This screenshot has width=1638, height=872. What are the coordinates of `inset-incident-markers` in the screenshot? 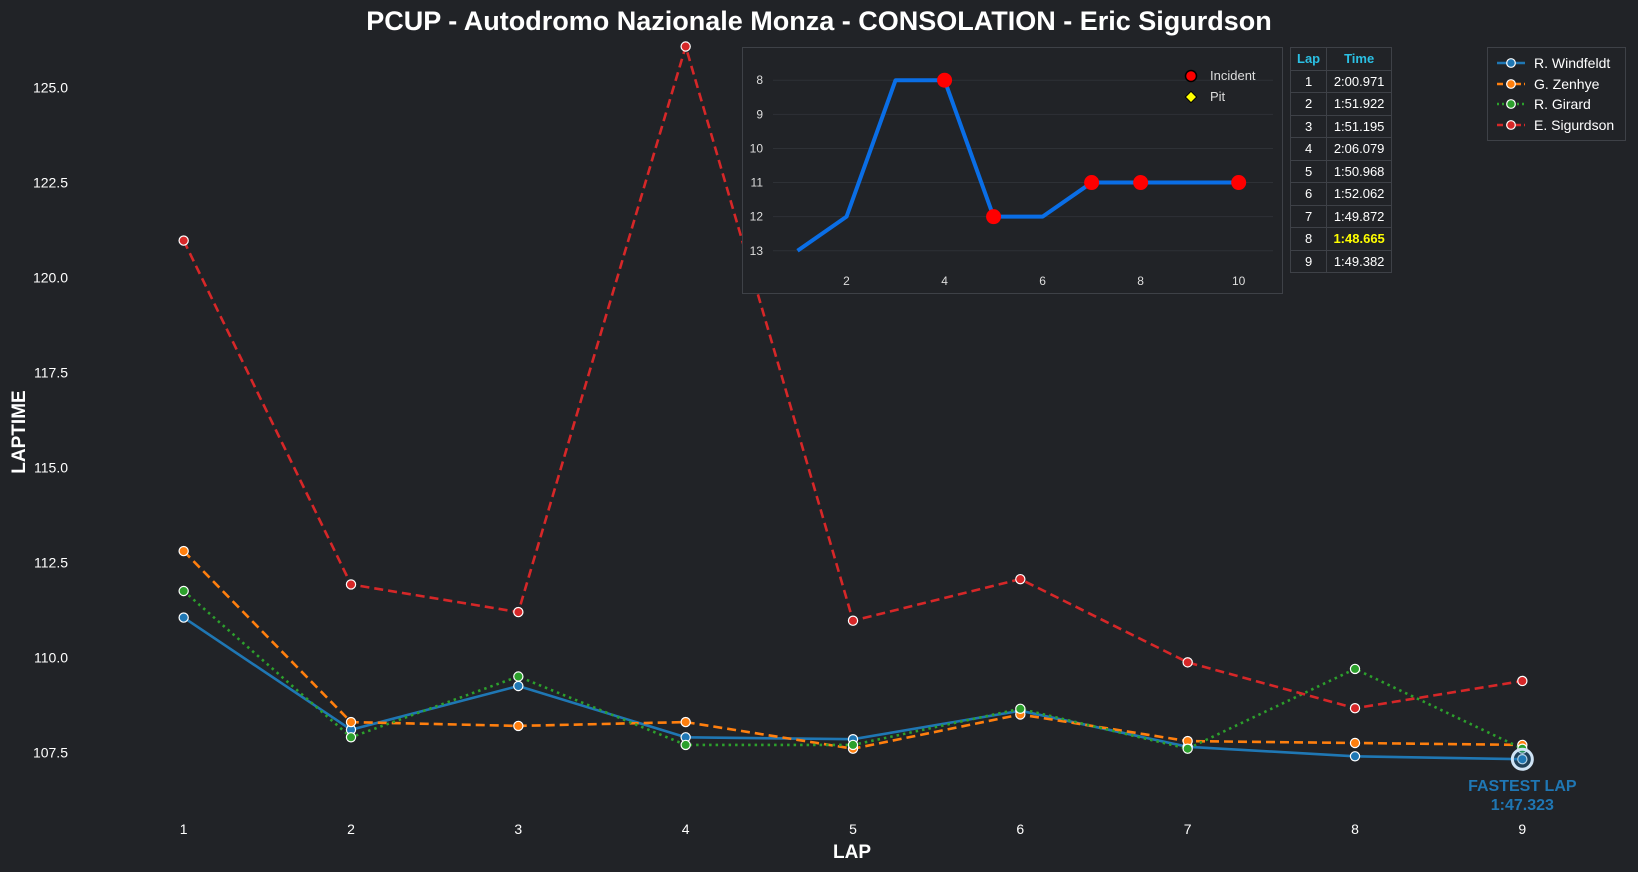 It's located at (1092, 148).